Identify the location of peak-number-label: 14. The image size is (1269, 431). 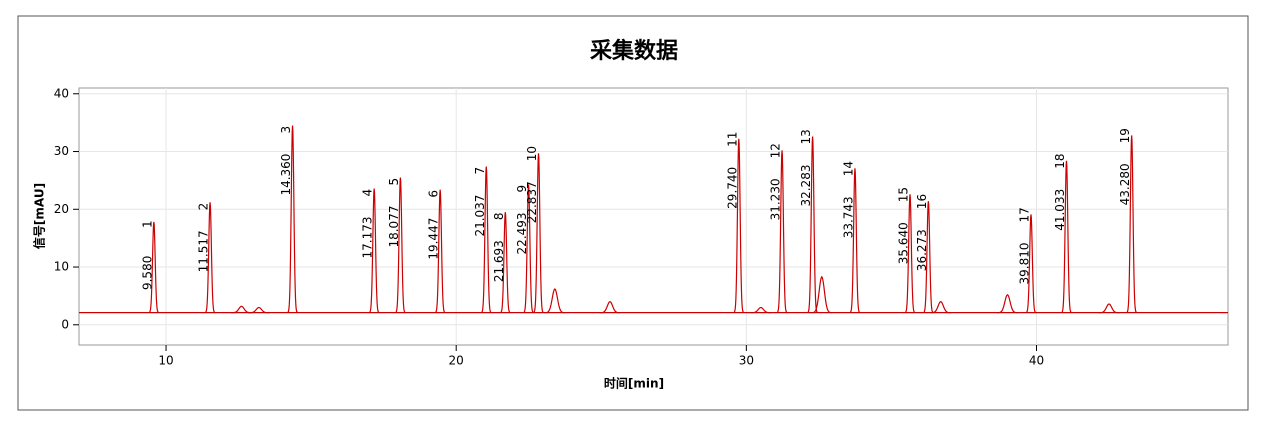
(848, 168).